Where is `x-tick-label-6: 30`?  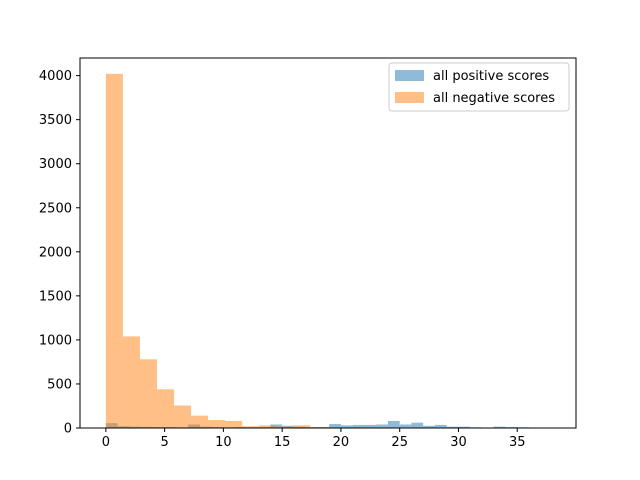
x-tick-label-6: 30 is located at coordinates (458, 442).